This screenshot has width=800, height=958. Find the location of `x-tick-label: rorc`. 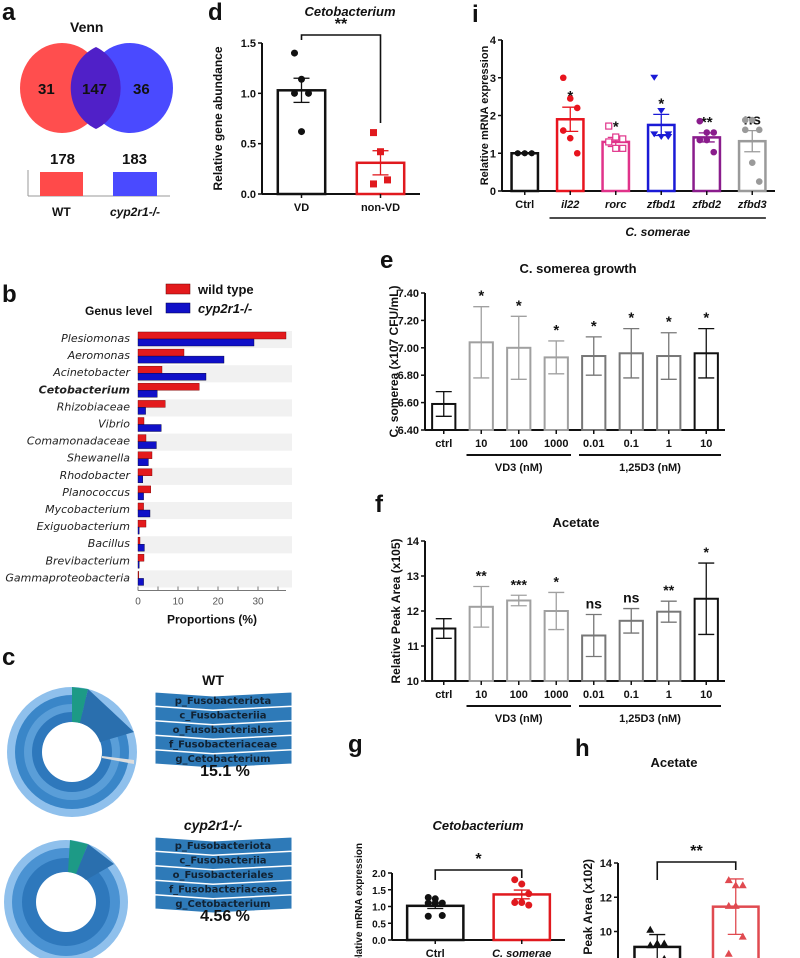

x-tick-label: rorc is located at coordinates (615, 205).